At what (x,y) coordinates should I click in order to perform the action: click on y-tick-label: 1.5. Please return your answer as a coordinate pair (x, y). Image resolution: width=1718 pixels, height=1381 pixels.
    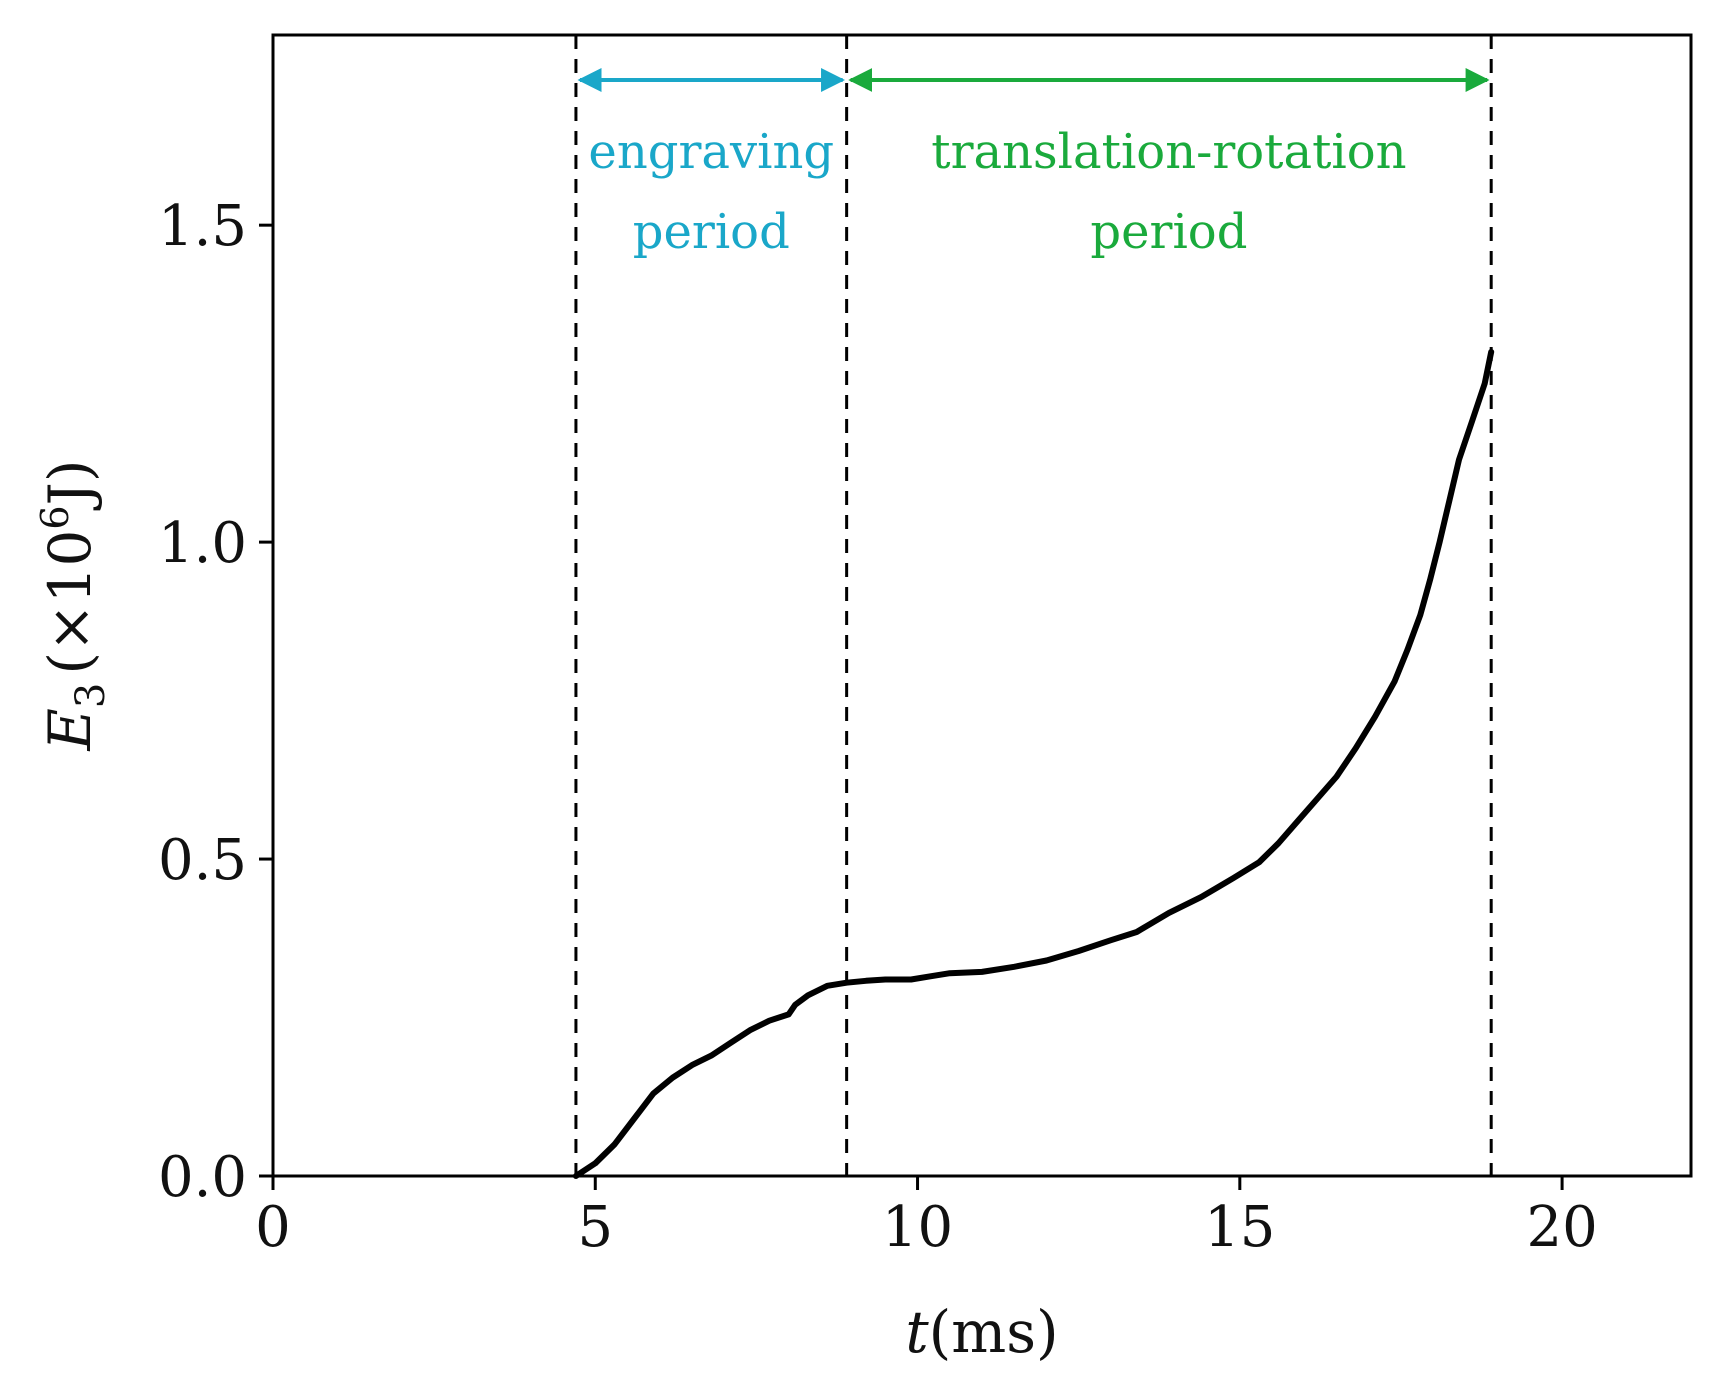
    Looking at the image, I should click on (202, 226).